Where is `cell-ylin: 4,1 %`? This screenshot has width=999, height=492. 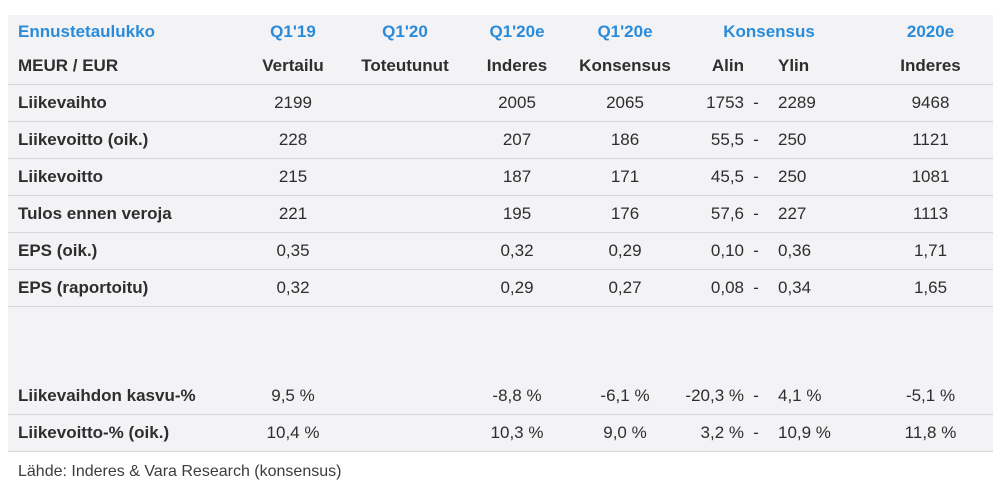 cell-ylin: 4,1 % is located at coordinates (818, 396).